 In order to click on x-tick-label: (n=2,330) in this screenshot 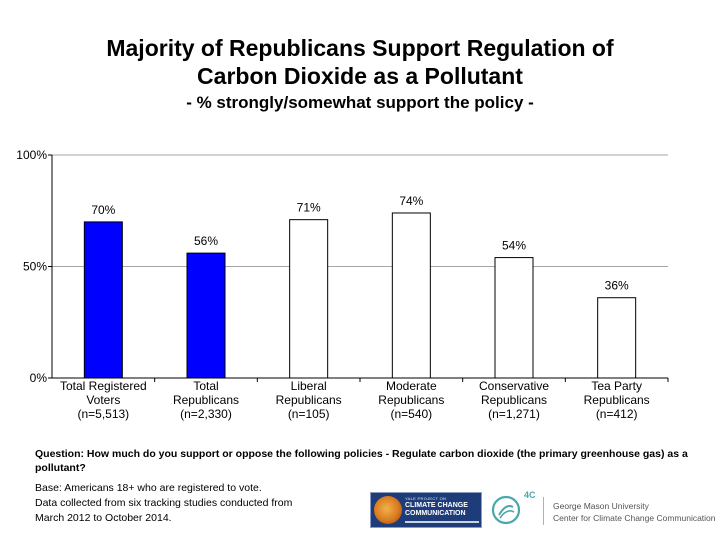, I will do `click(206, 414)`.